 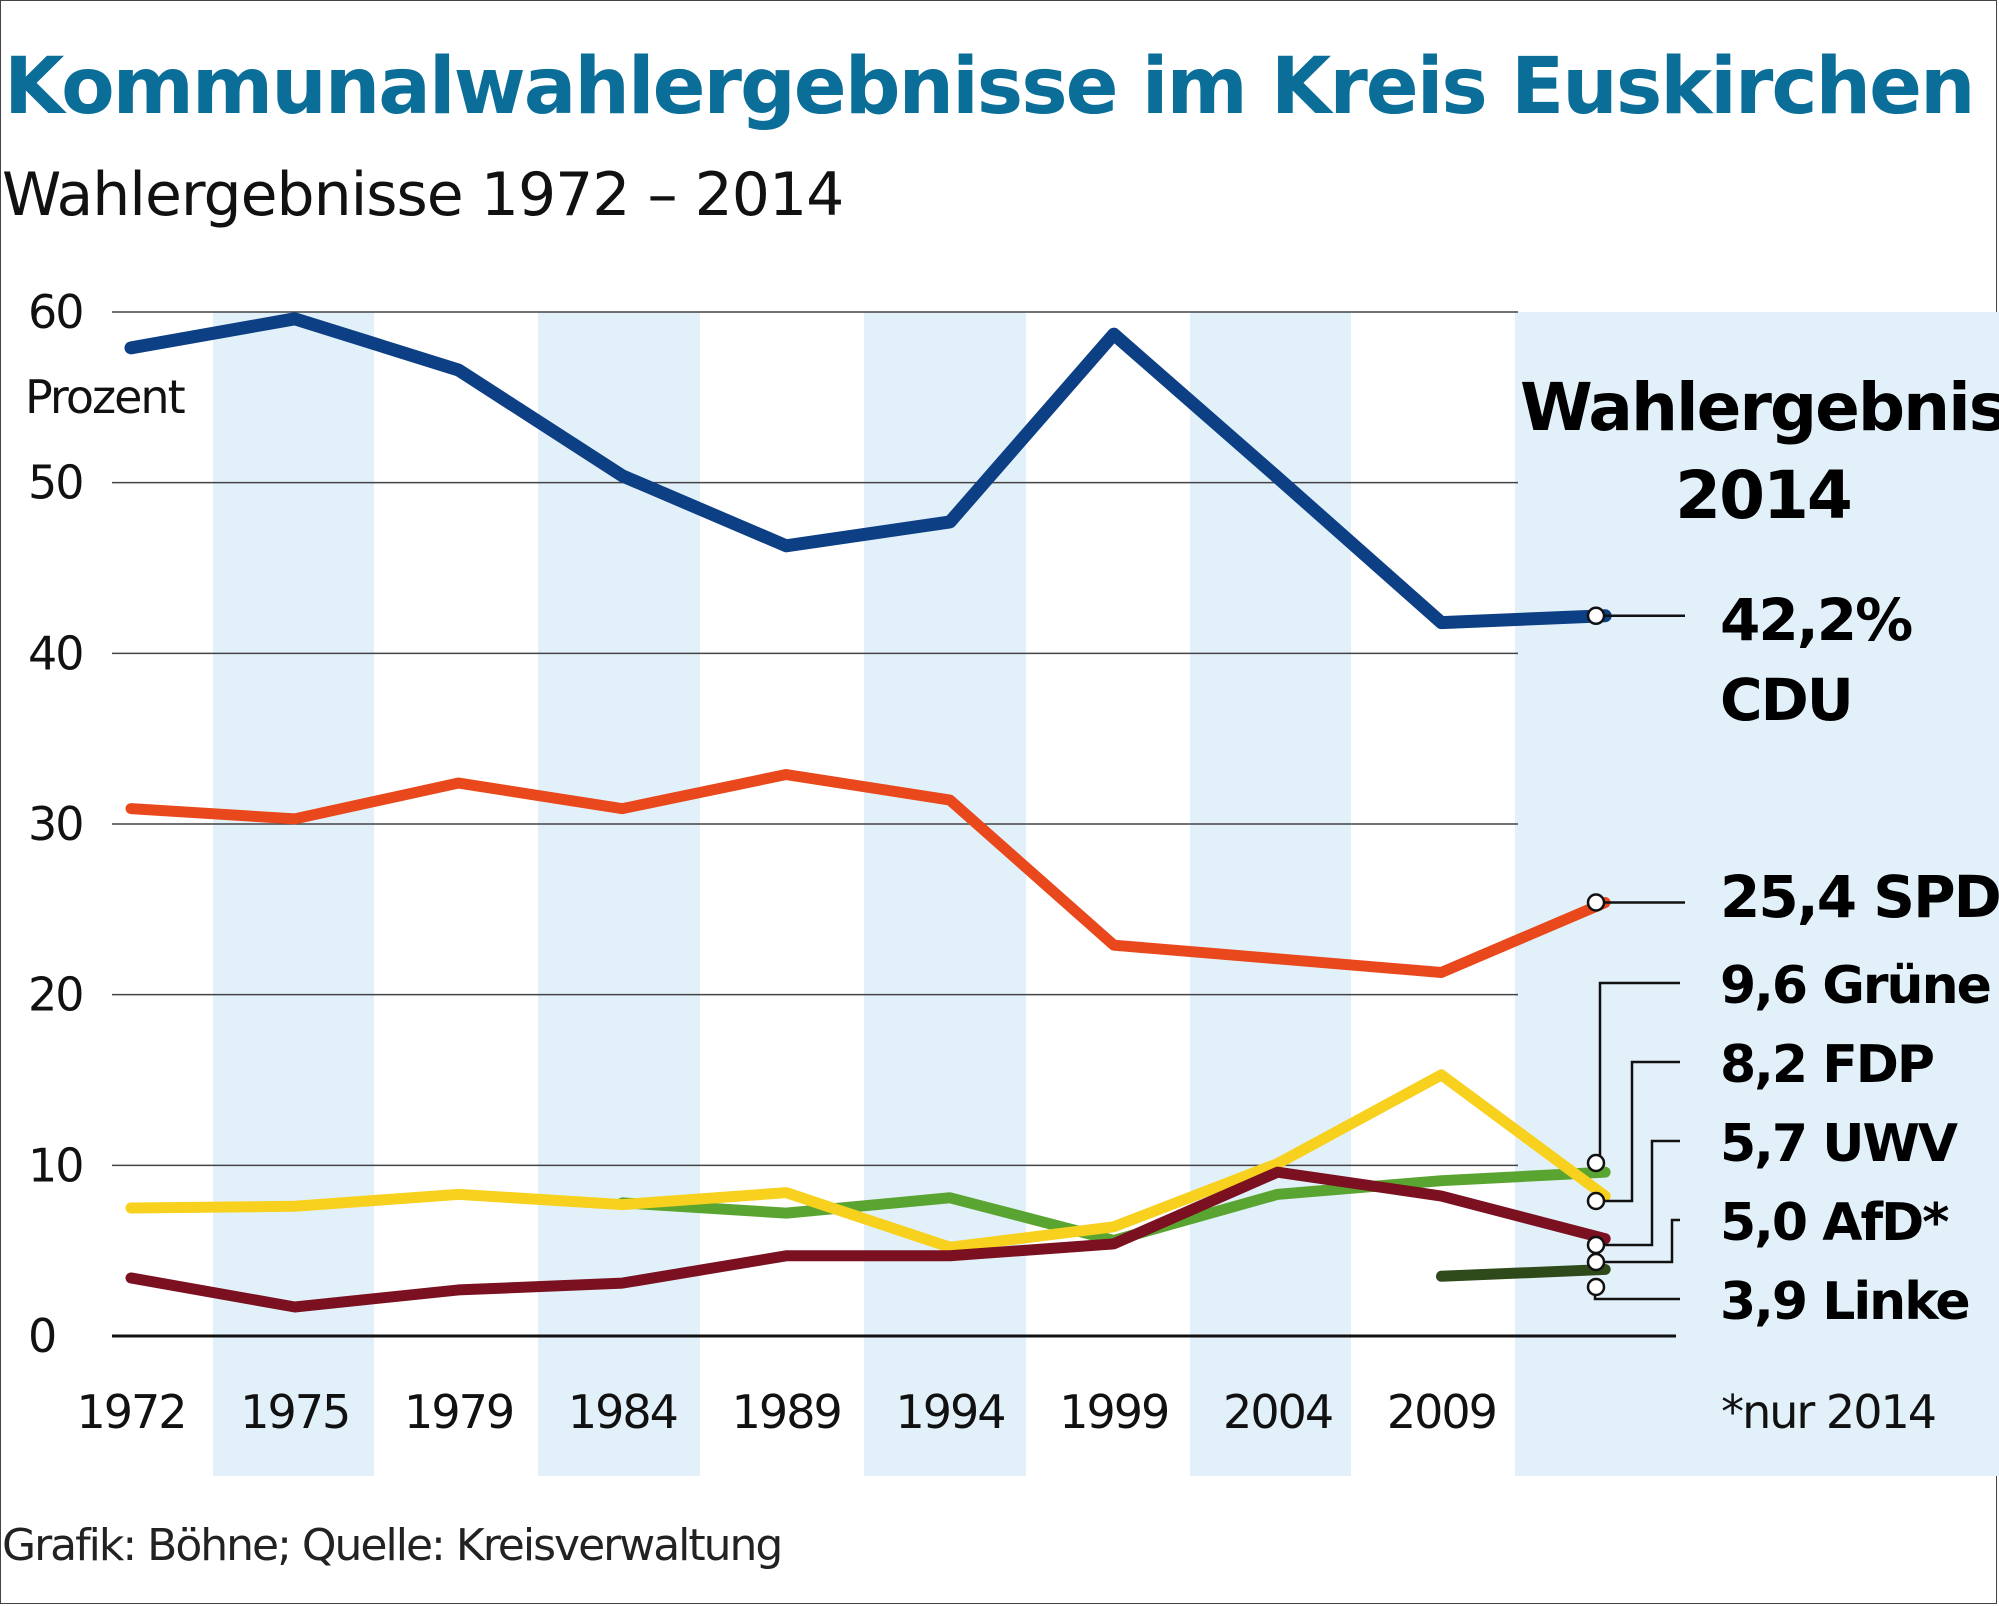 I want to click on footnote: *nur 2014, so click(x=1828, y=1412).